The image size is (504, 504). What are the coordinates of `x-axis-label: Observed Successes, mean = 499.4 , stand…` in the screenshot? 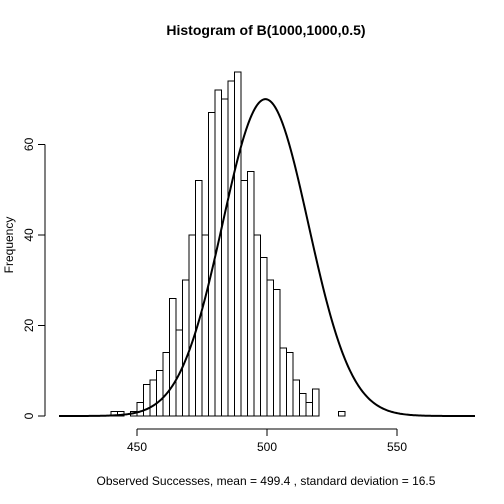 It's located at (266, 481).